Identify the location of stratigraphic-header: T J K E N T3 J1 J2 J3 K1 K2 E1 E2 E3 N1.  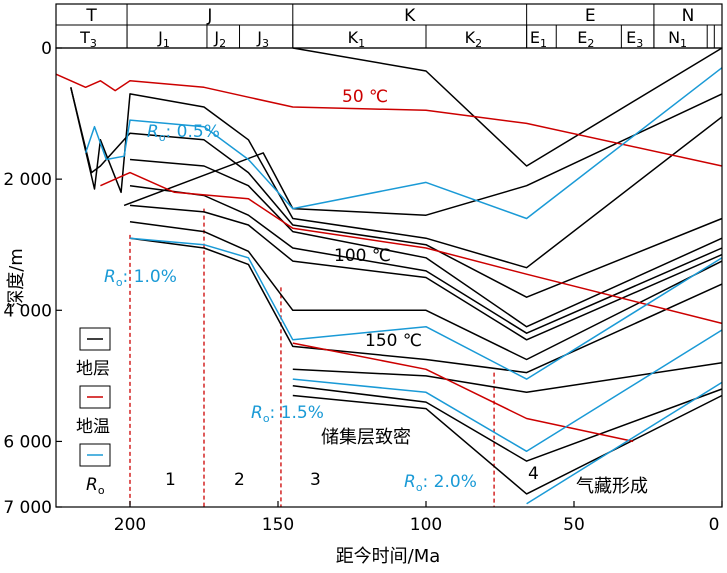
(389, 26).